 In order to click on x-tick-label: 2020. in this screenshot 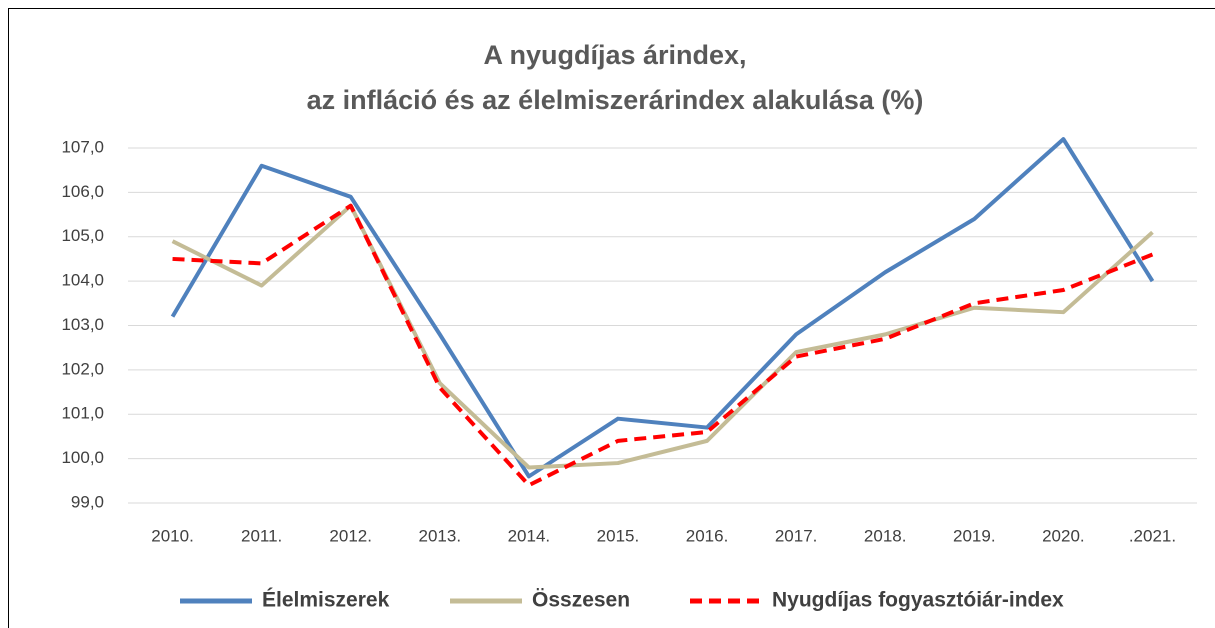, I will do `click(1063, 535)`.